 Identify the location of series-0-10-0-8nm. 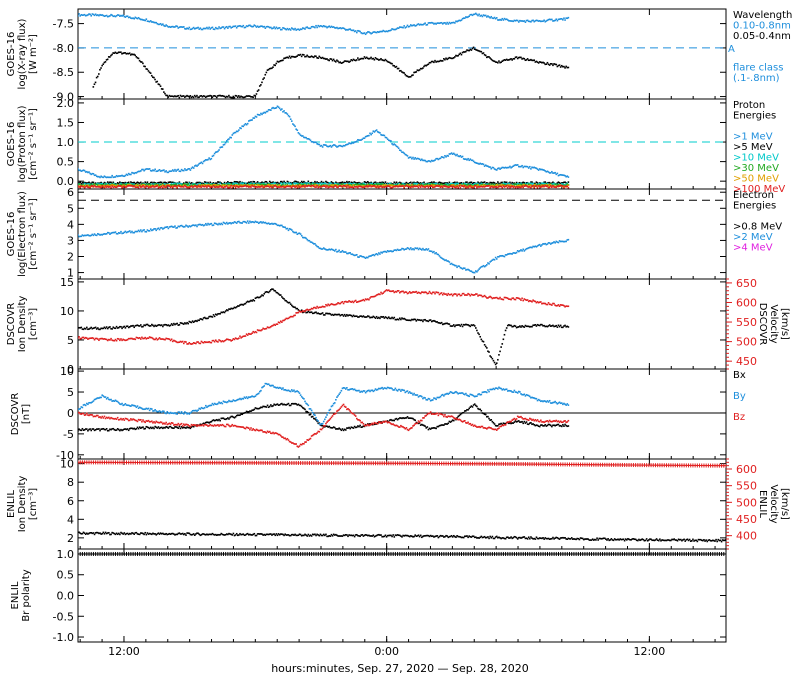
(323, 24).